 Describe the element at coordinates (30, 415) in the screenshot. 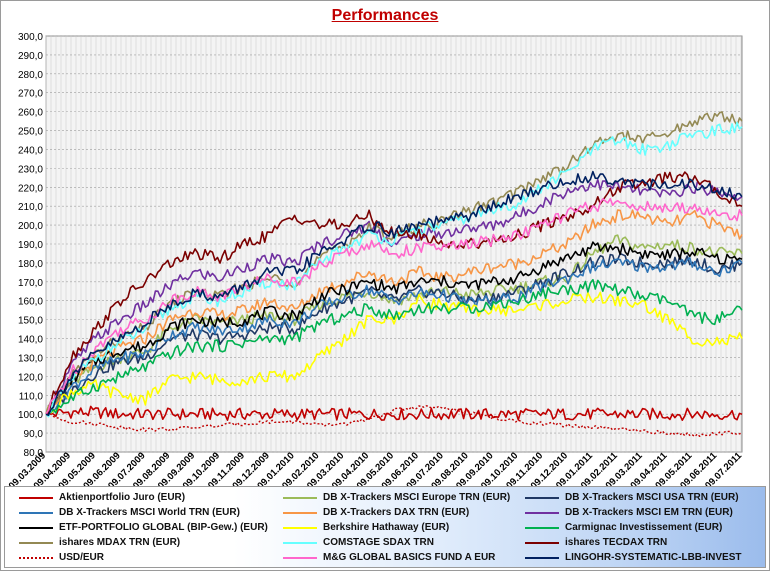

I see `y-tick-label: 100,0` at that location.